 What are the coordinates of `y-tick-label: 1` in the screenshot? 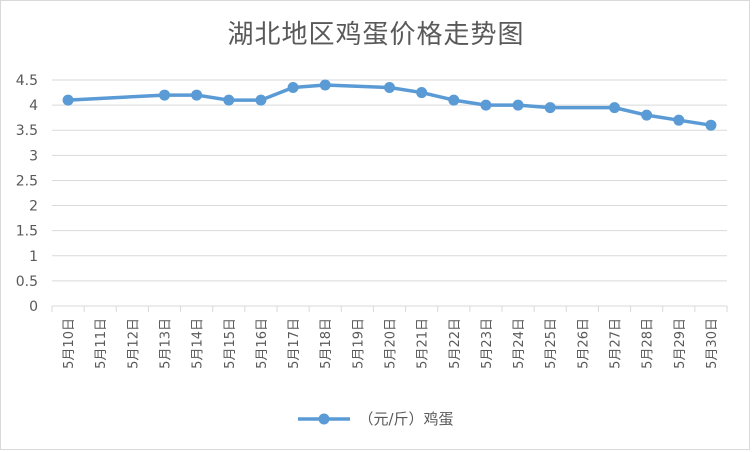 It's located at (33, 257).